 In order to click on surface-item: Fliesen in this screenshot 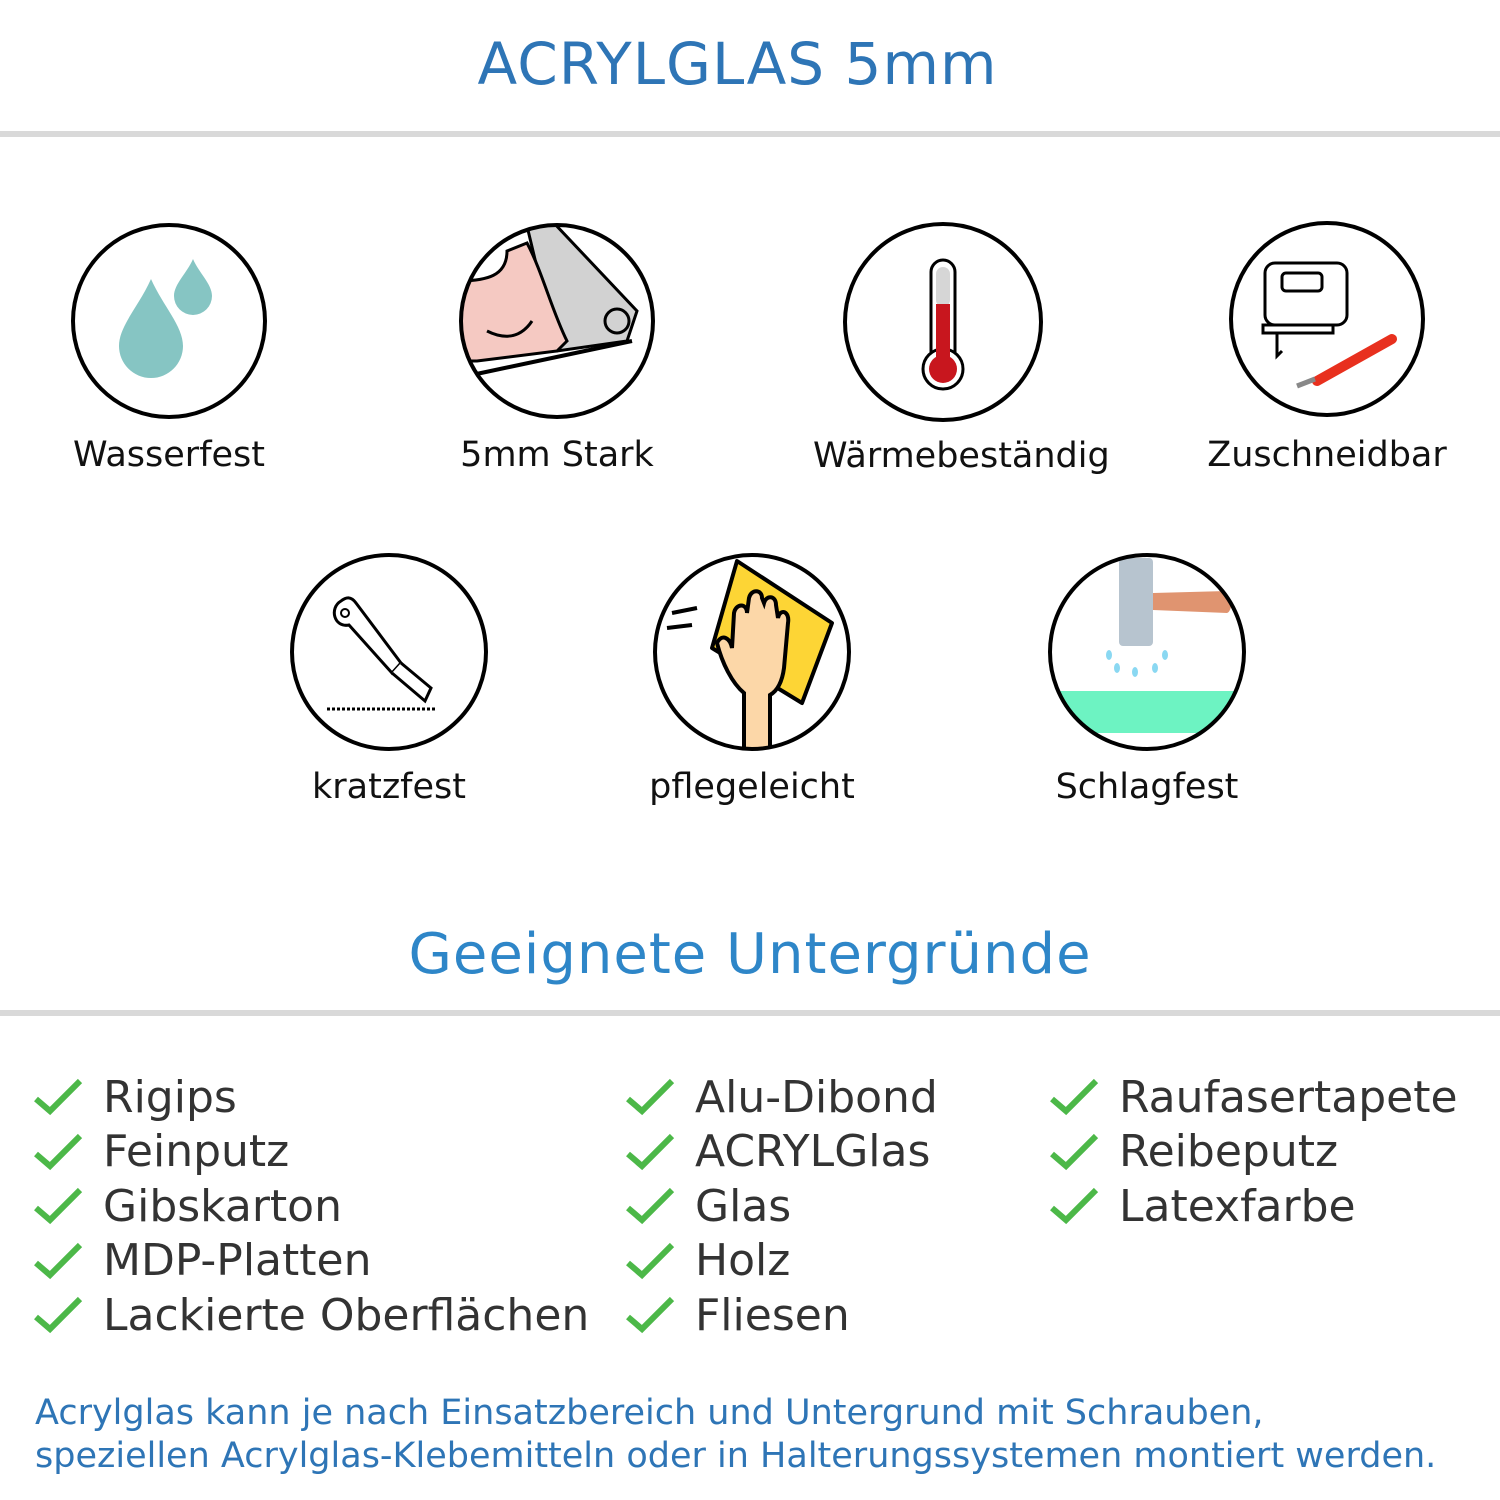, I will do `click(781, 1315)`.